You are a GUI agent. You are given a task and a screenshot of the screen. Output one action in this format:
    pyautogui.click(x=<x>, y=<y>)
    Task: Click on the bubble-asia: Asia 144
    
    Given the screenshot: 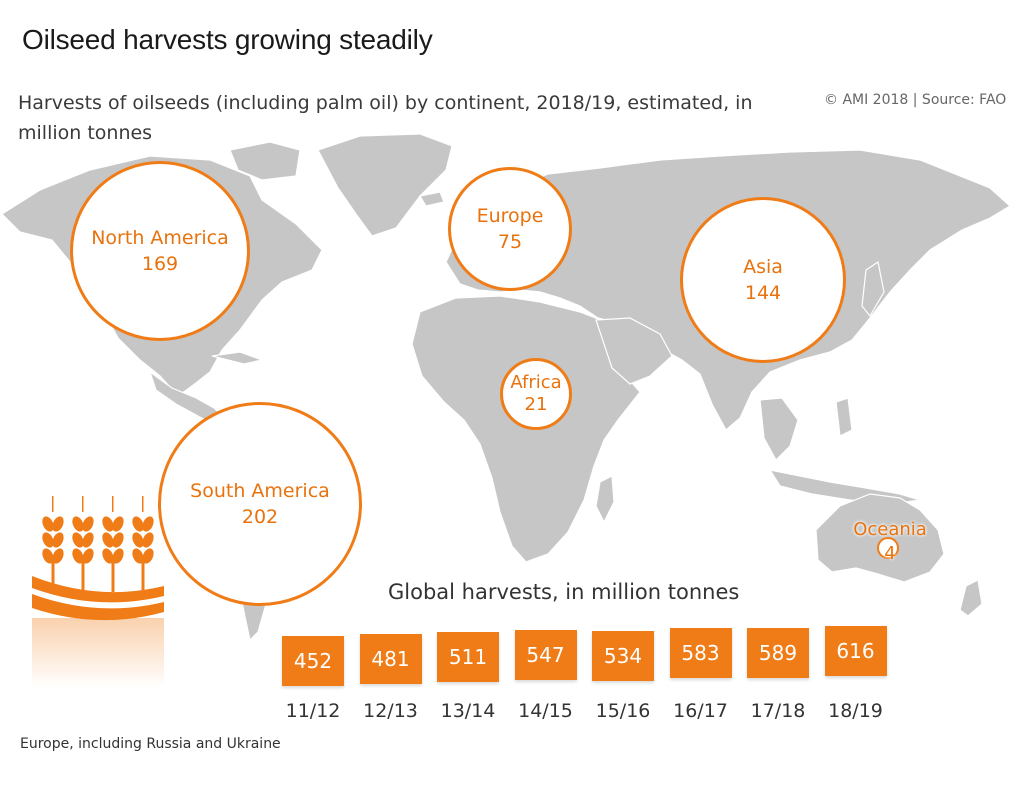 What is the action you would take?
    pyautogui.click(x=763, y=280)
    